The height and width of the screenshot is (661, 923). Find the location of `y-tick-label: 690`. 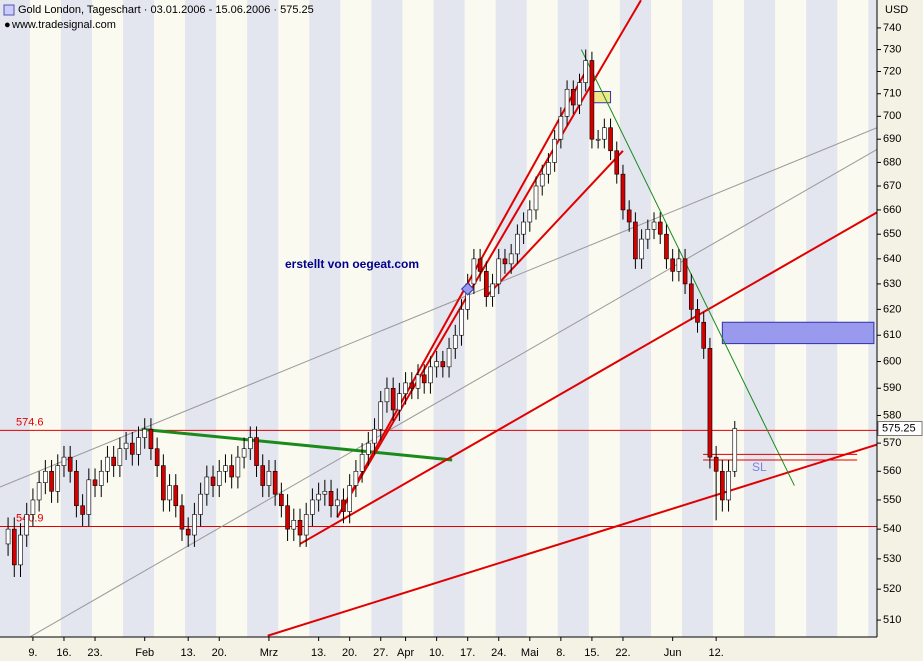

y-tick-label: 690 is located at coordinates (892, 139).